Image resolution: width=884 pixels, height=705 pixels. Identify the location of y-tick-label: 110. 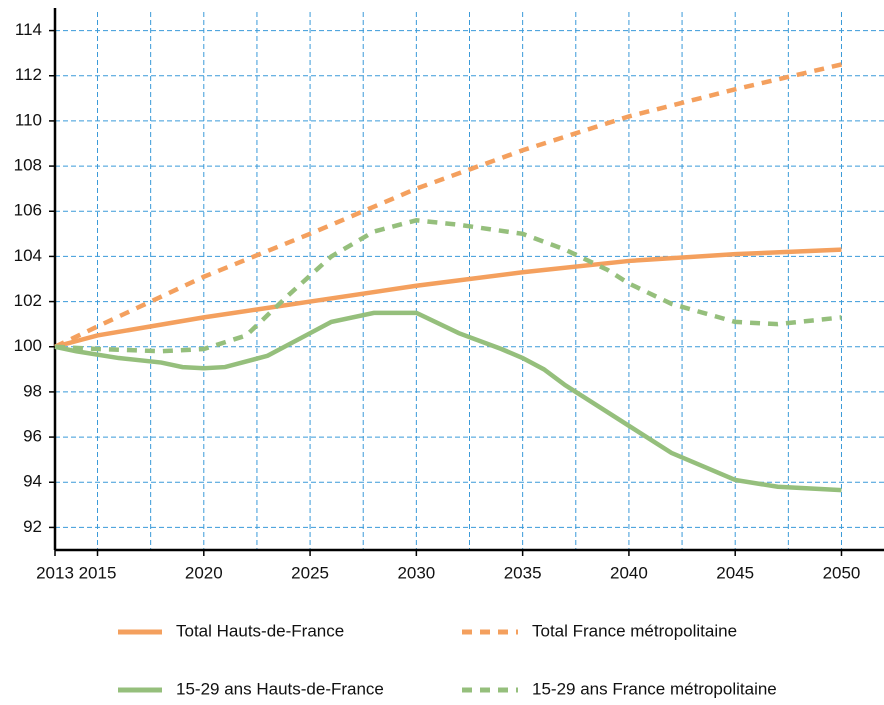
(28, 119).